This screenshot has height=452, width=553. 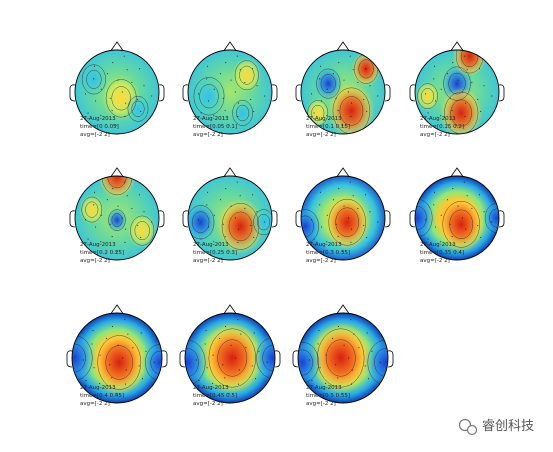 What do you see at coordinates (442, 127) in the screenshot?
I see `panel-label: time=[0.15 0.2]` at bounding box center [442, 127].